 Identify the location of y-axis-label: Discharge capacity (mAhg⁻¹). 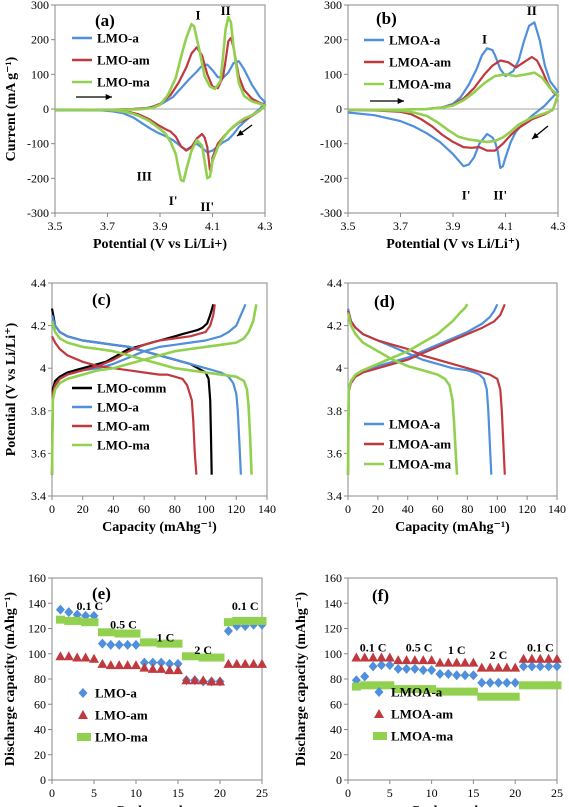
(10, 679).